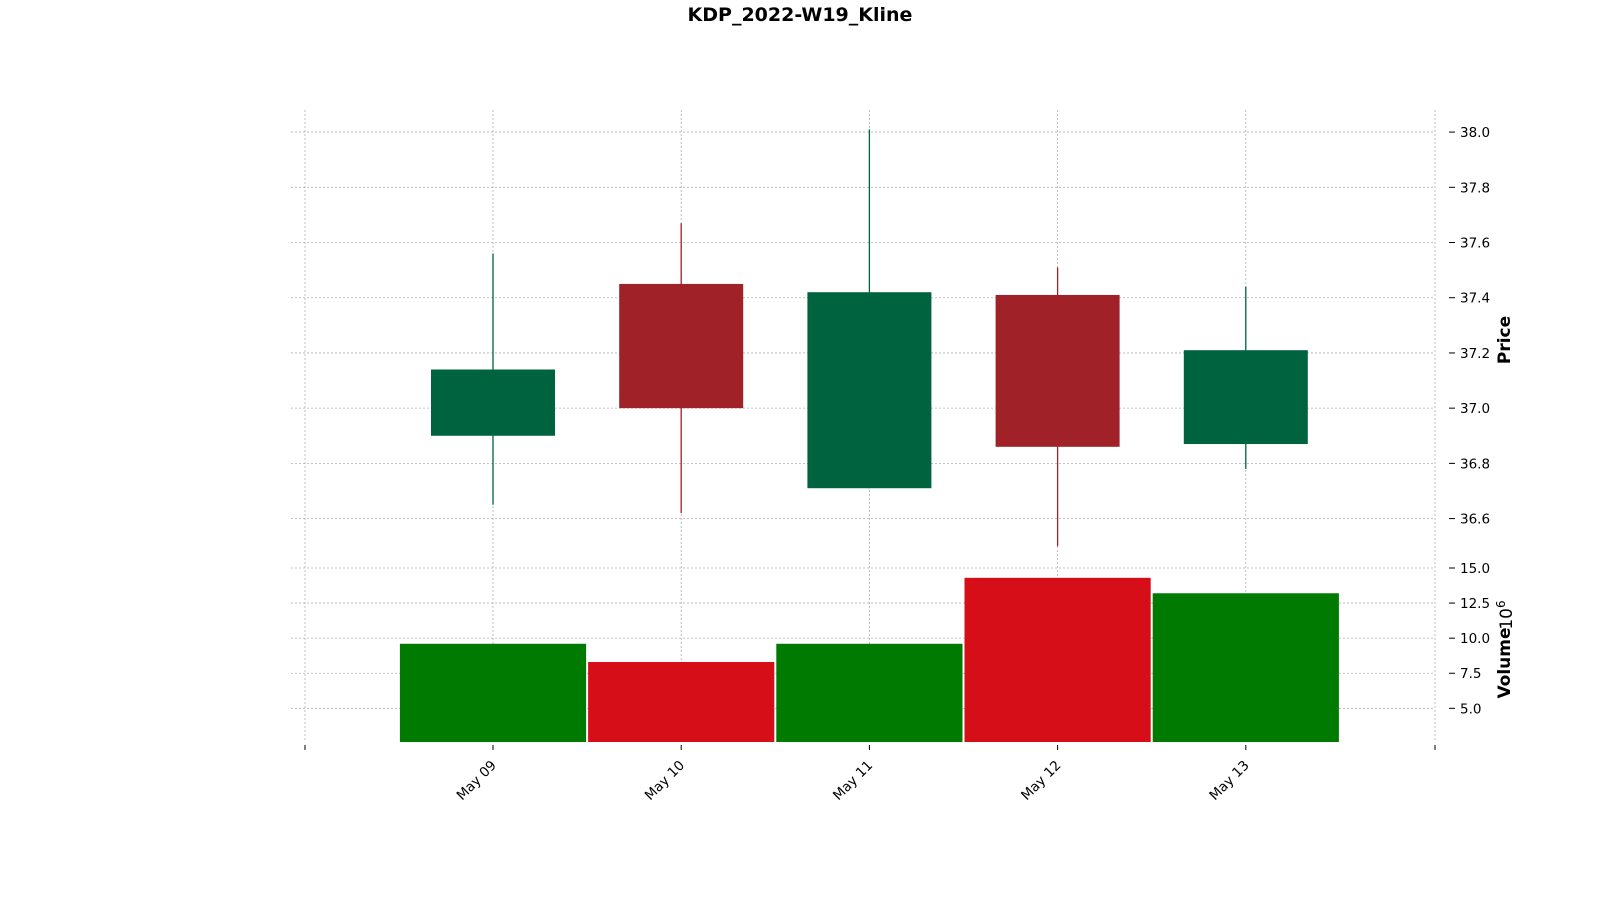 This screenshot has width=1600, height=900. Describe the element at coordinates (1470, 674) in the screenshot. I see `volume-tick-label: 7.5` at that location.